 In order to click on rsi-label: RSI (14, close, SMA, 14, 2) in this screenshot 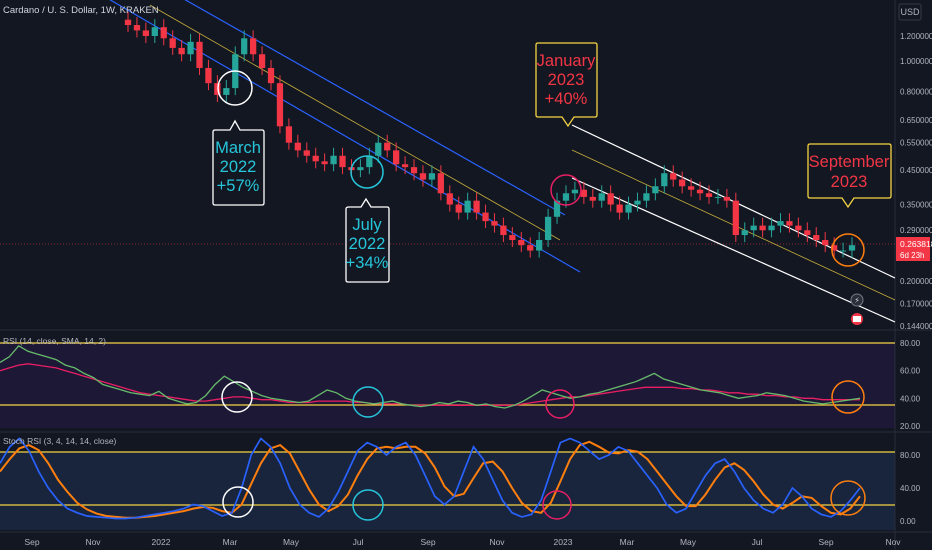, I will do `click(54, 341)`.